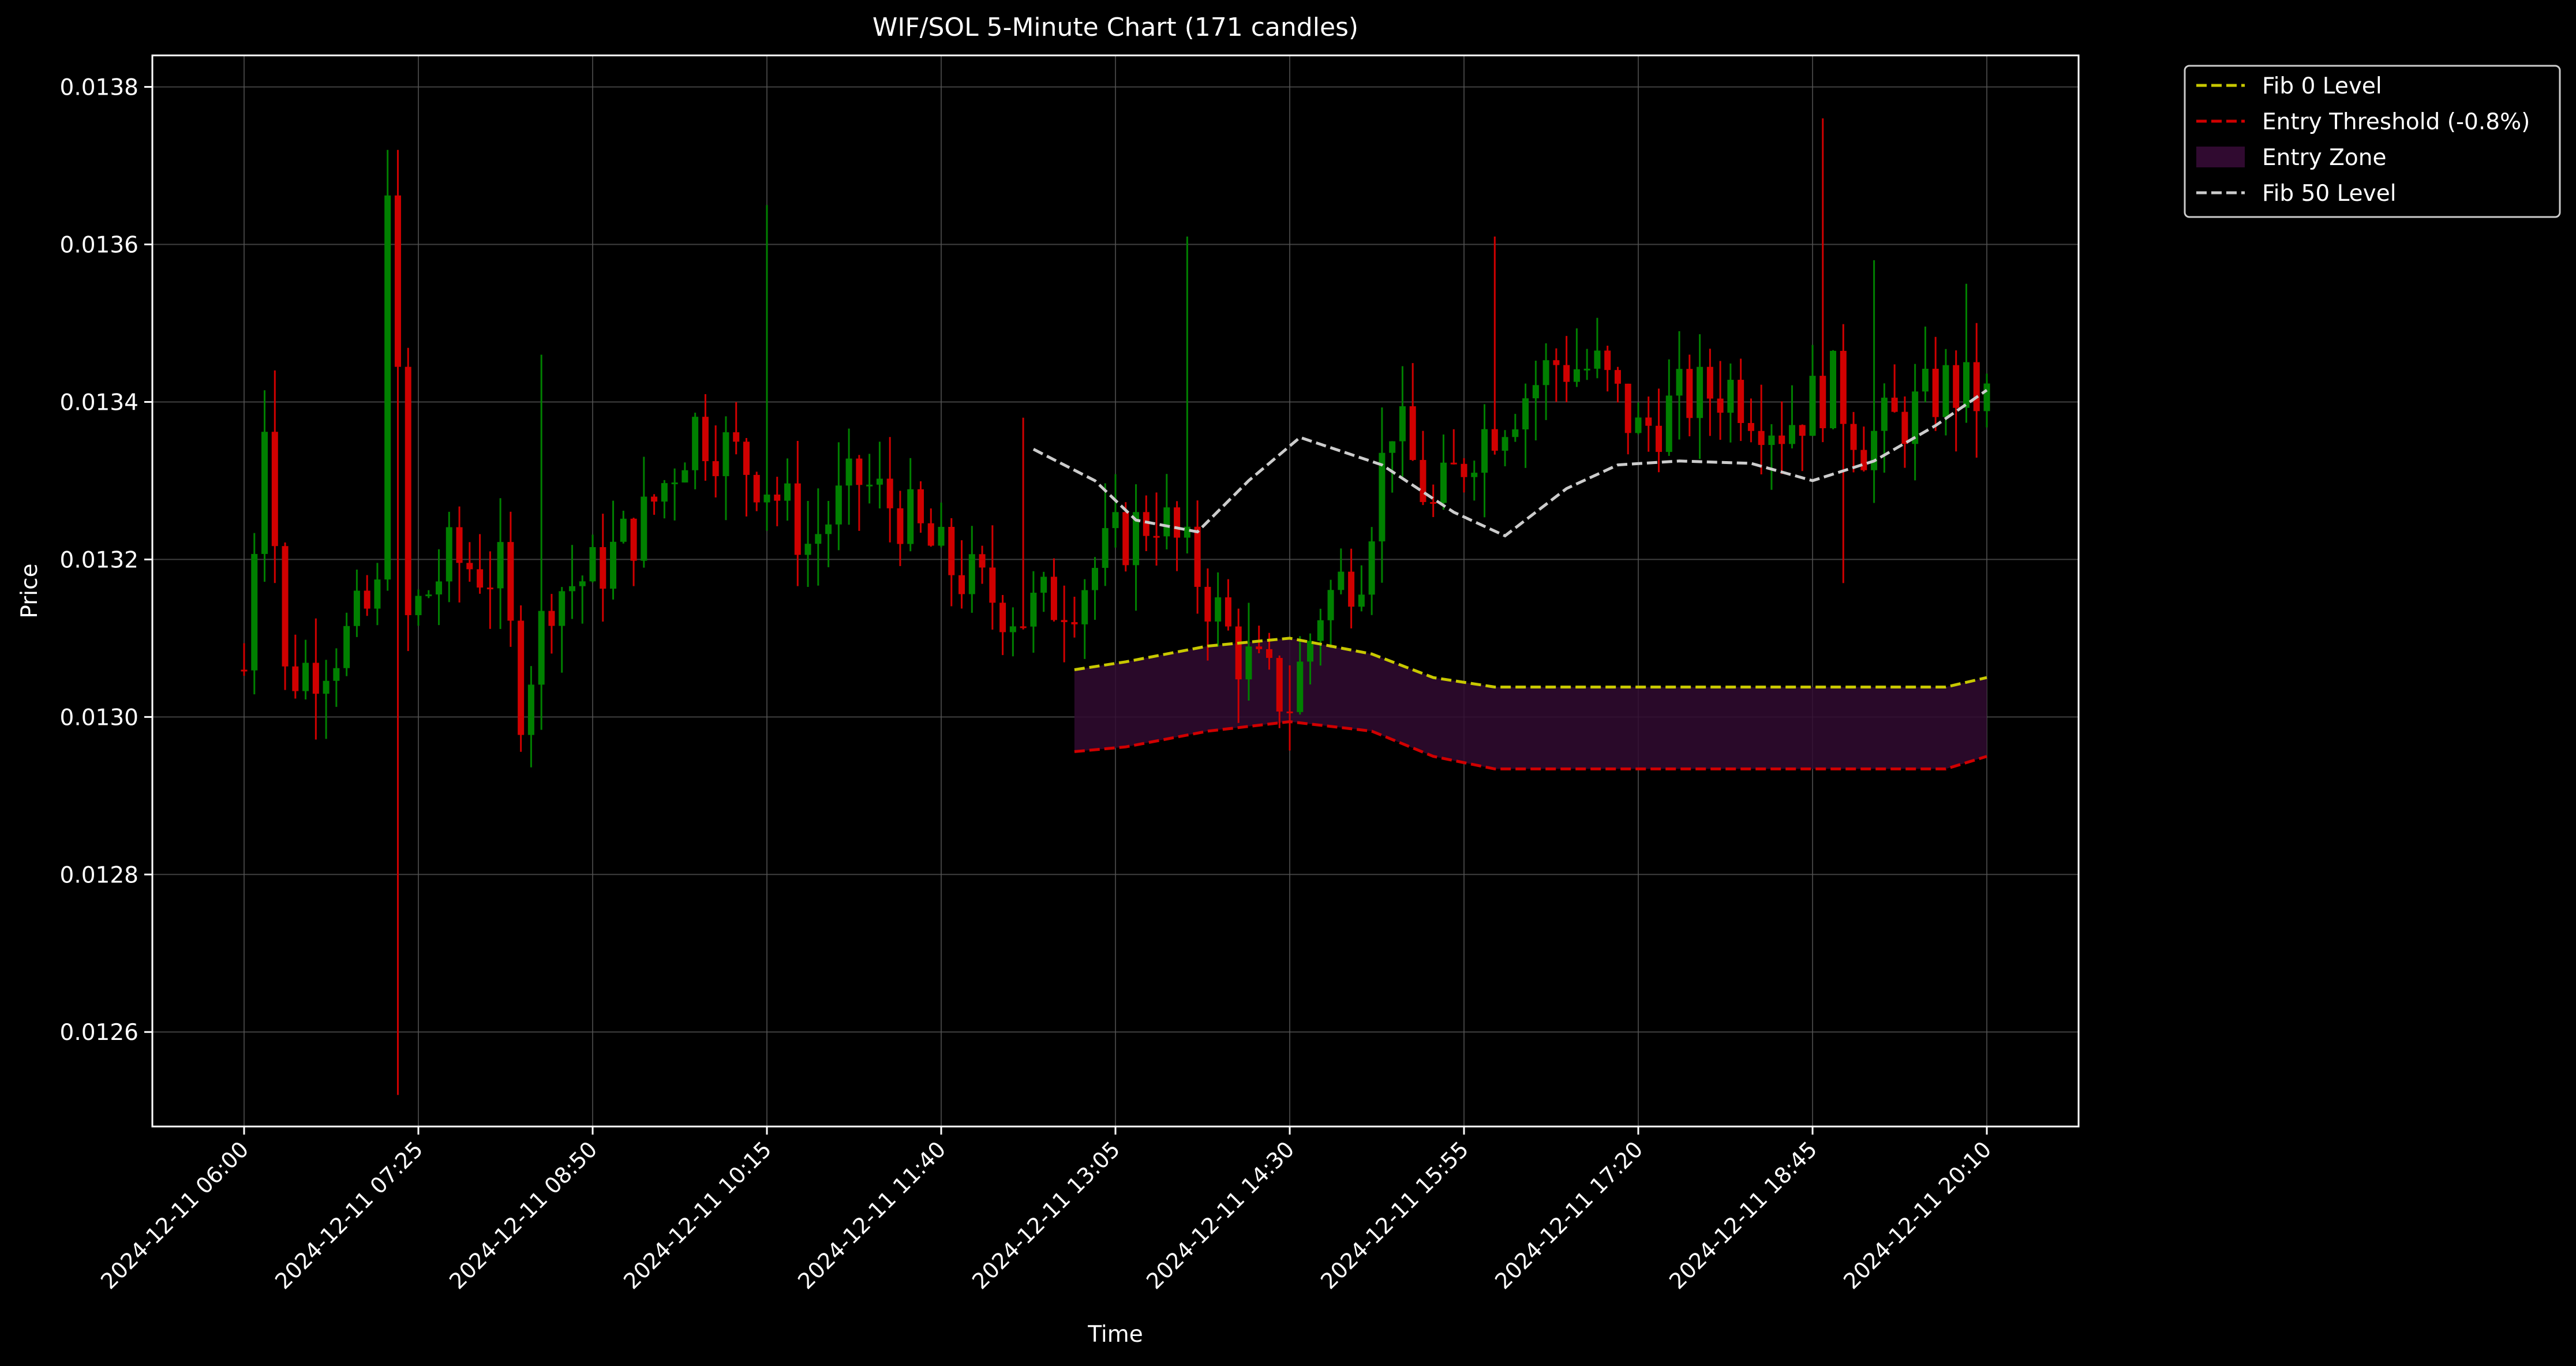 The height and width of the screenshot is (1366, 2576). What do you see at coordinates (99, 1033) in the screenshot?
I see `y-tick-label-0: 0.0126` at bounding box center [99, 1033].